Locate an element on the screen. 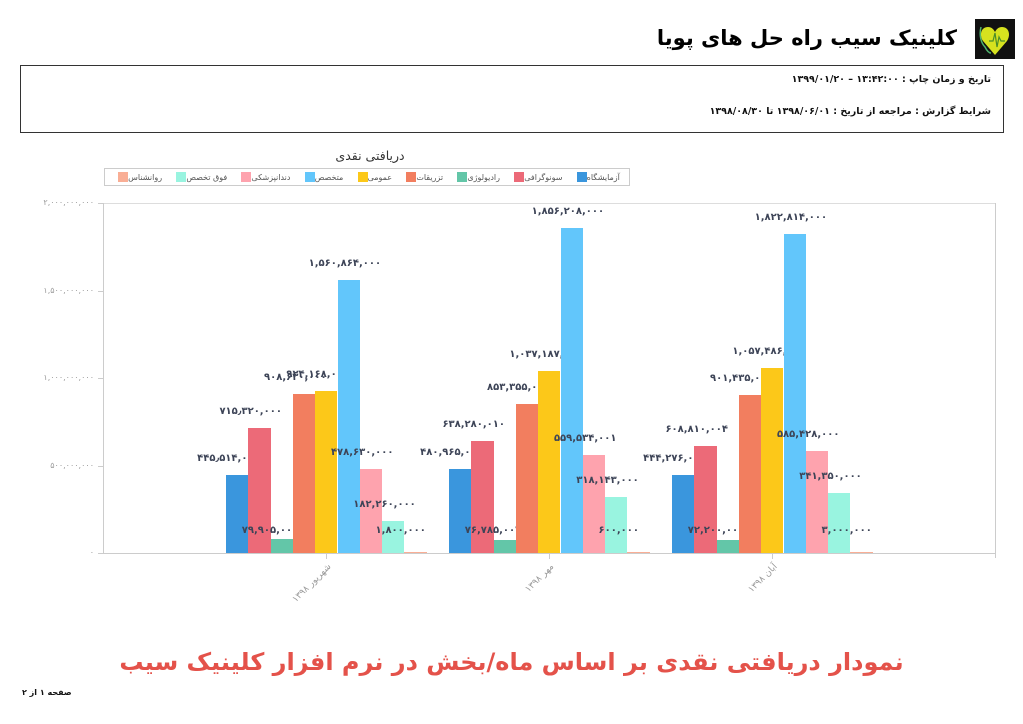 The image size is (1023, 724). legend-label: فوق تخصص is located at coordinates (207, 177).